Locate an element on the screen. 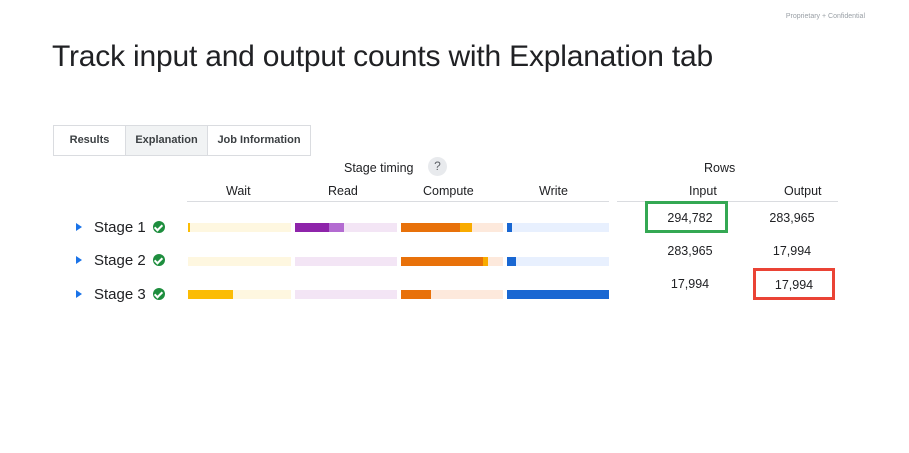 The image size is (909, 453). output-highlight-box is located at coordinates (794, 284).